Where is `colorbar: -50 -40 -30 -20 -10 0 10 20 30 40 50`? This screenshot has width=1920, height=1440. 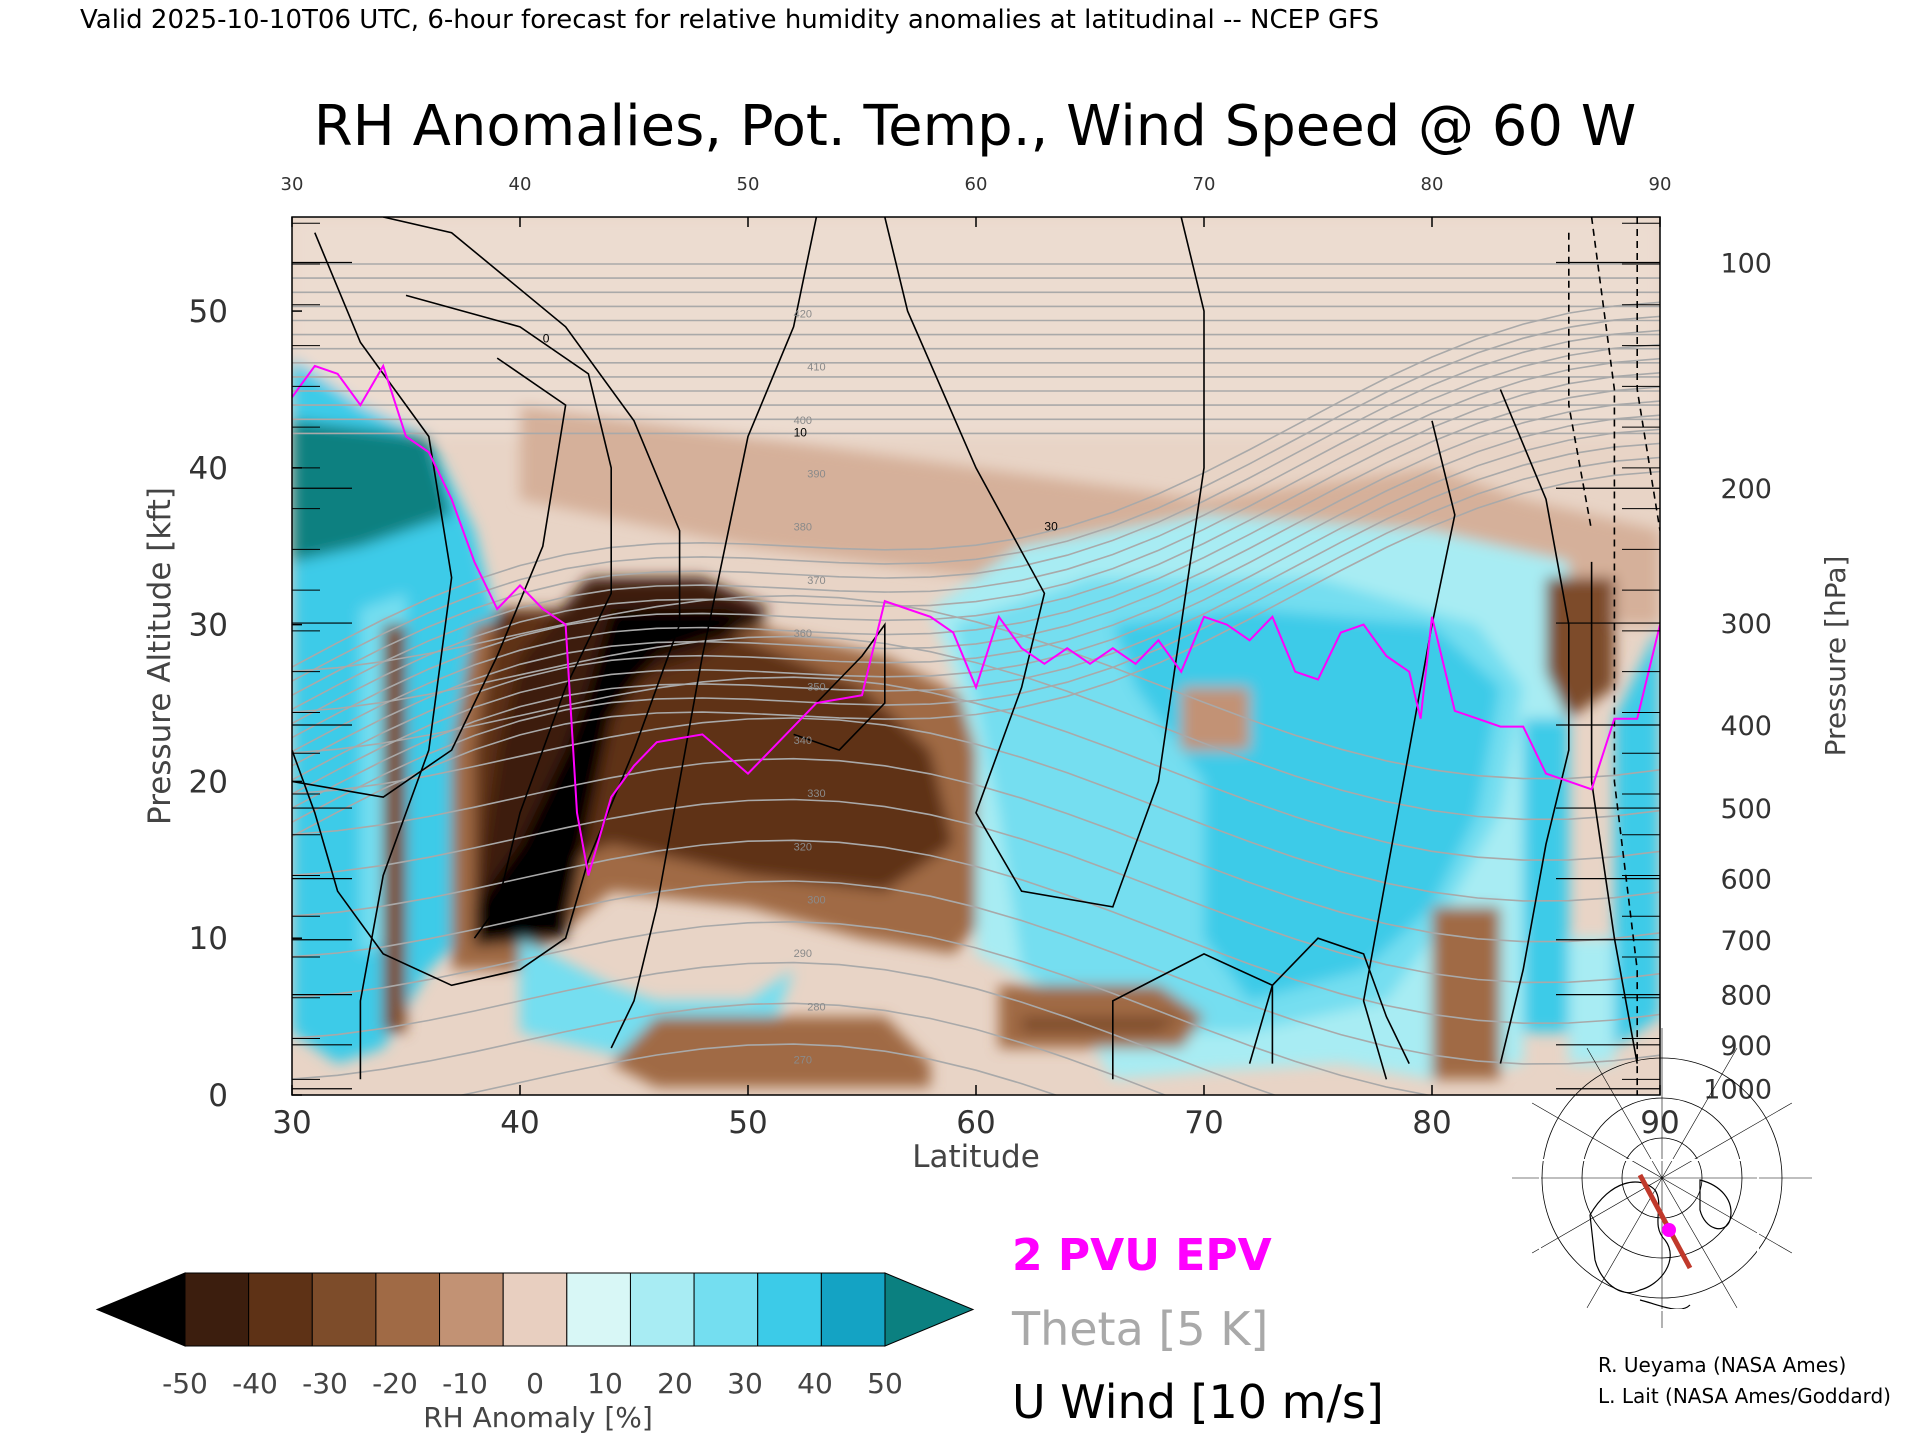 colorbar: -50 -40 -30 -20 -10 0 10 20 30 40 50 is located at coordinates (535, 1336).